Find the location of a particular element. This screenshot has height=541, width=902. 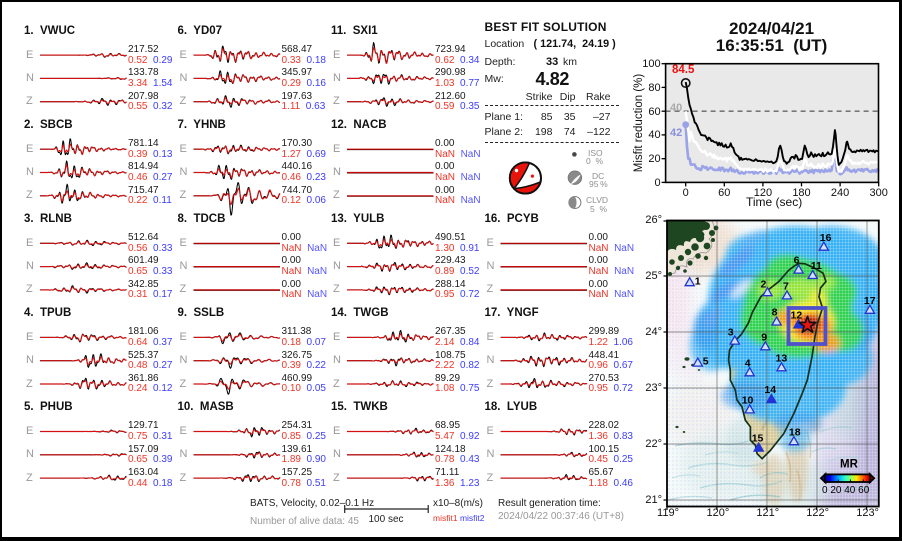

svg-text: 17 is located at coordinates (870, 301).